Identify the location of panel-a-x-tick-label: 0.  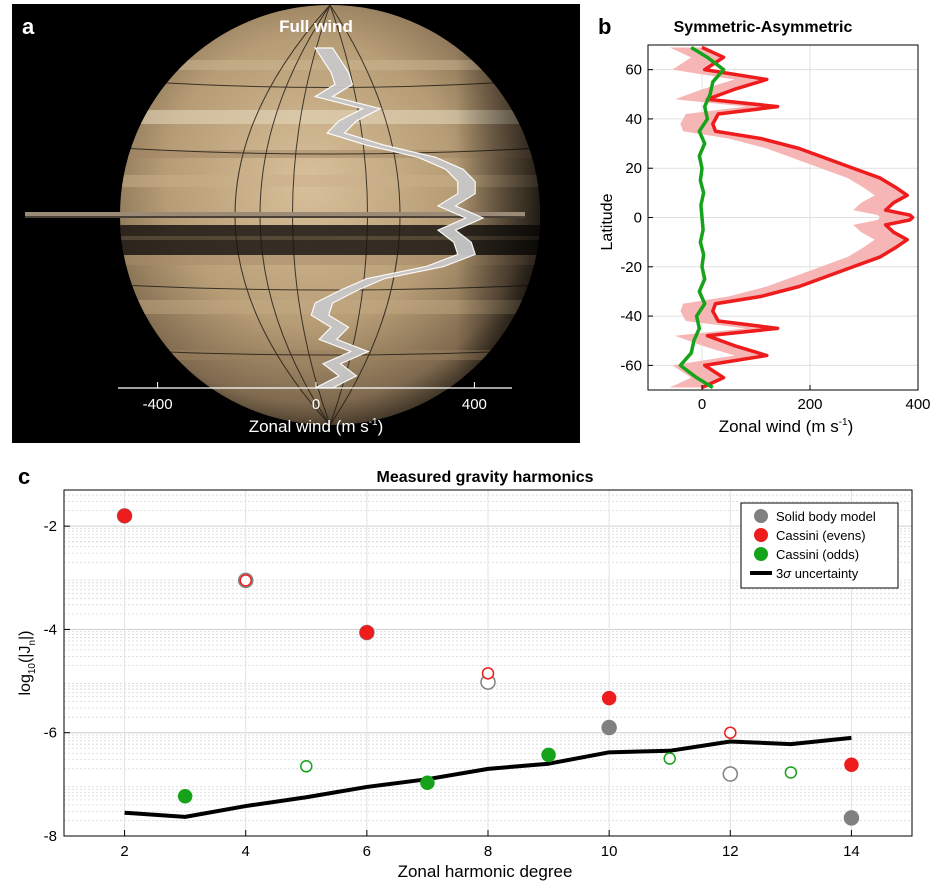
(316, 404).